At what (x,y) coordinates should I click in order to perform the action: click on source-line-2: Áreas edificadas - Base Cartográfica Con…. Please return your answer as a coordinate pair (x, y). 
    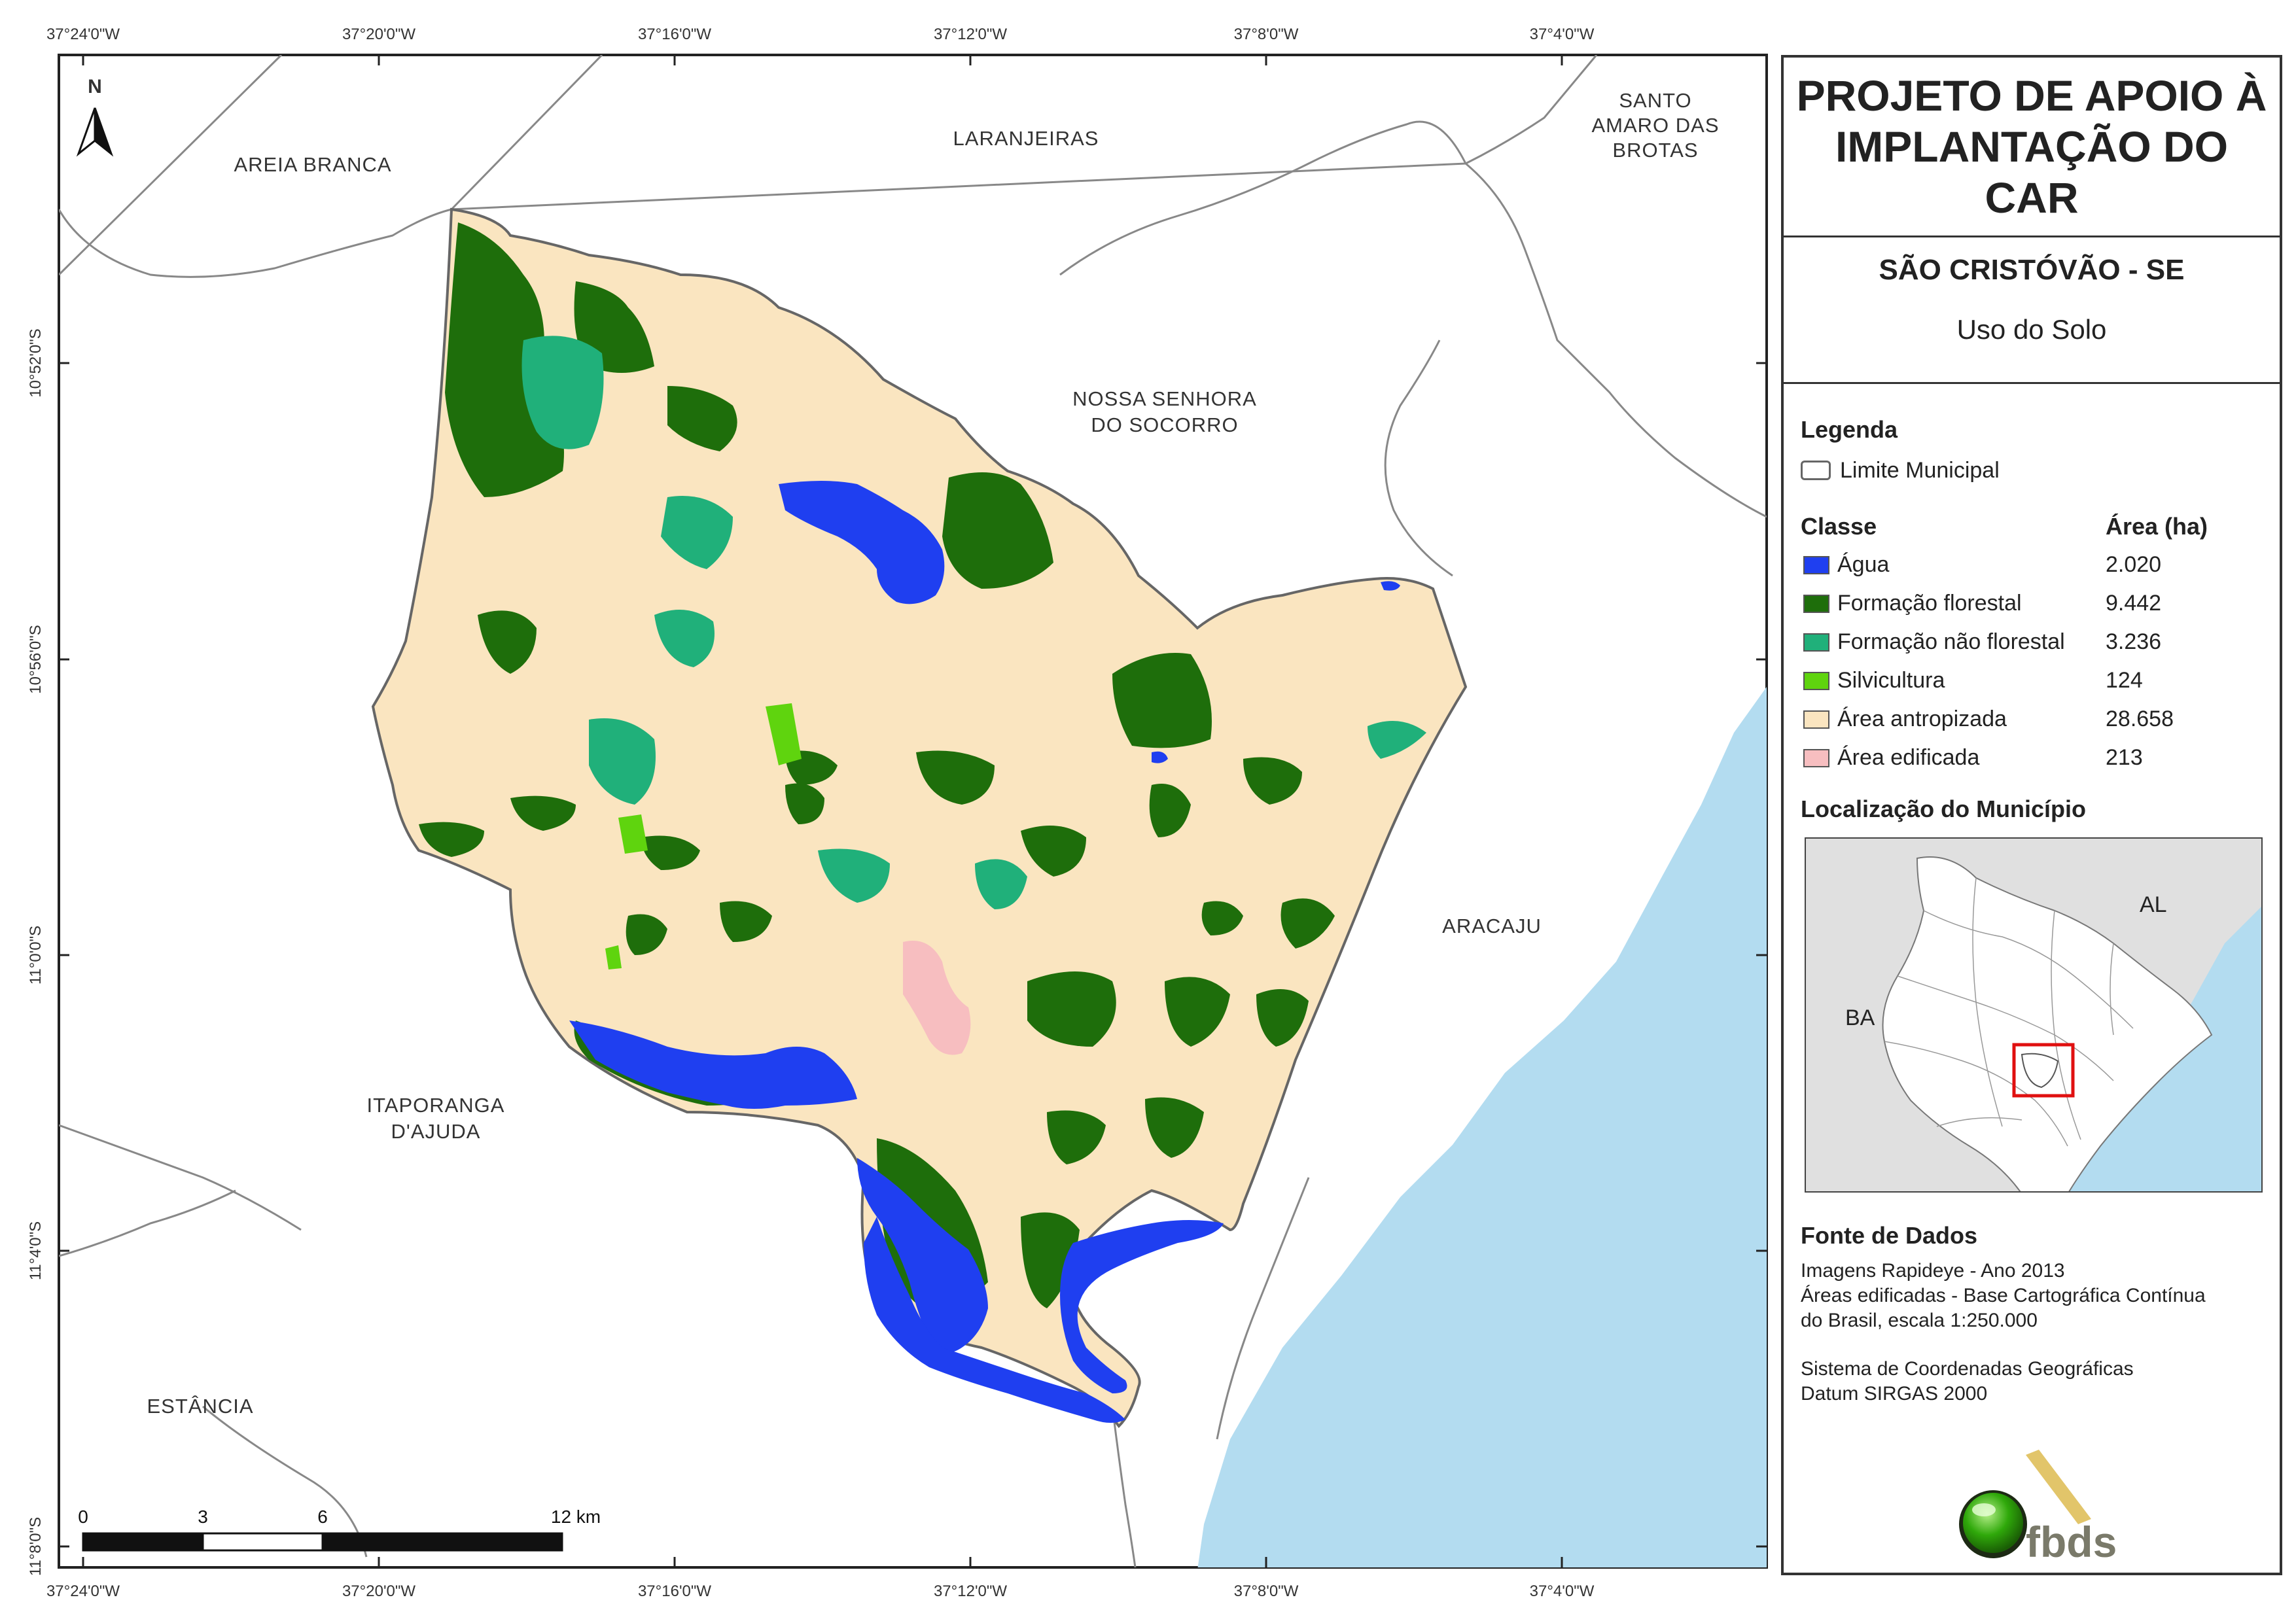
    Looking at the image, I should click on (2004, 1296).